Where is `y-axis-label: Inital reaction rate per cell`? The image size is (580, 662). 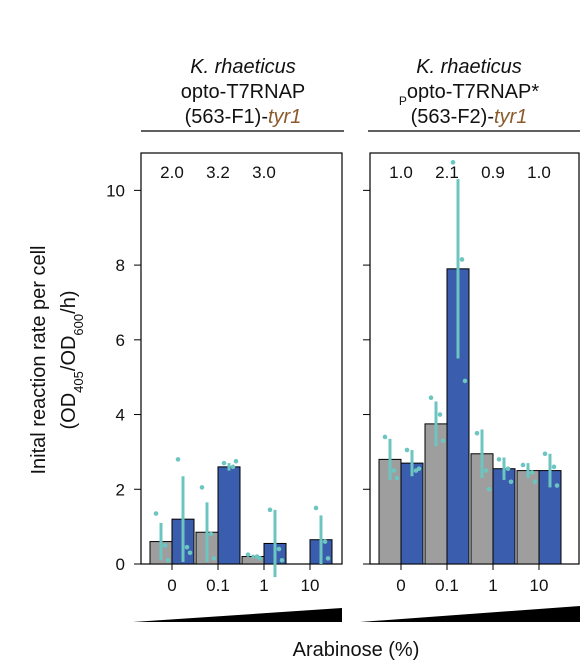 y-axis-label: Inital reaction rate per cell is located at coordinates (39, 359).